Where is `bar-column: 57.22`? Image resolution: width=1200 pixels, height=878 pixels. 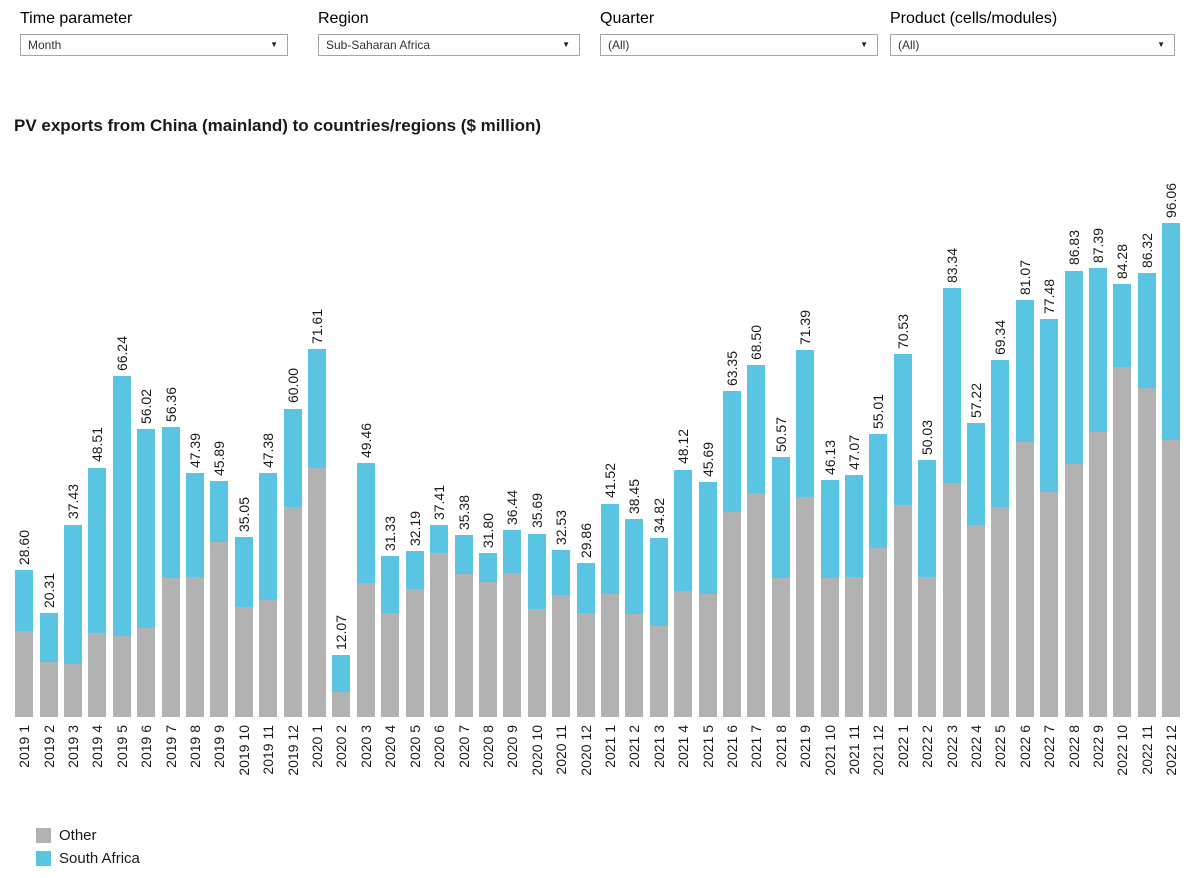 bar-column: 57.22 is located at coordinates (976, 437).